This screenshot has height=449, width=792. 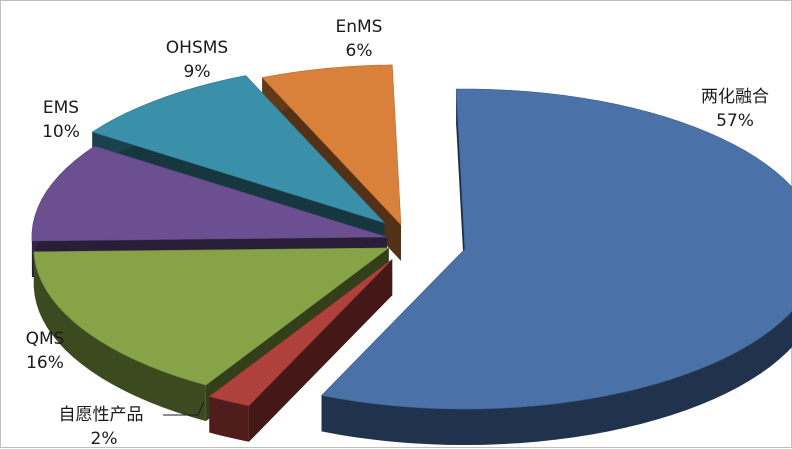 I want to click on slice-label-4: EMS, so click(x=61, y=108).